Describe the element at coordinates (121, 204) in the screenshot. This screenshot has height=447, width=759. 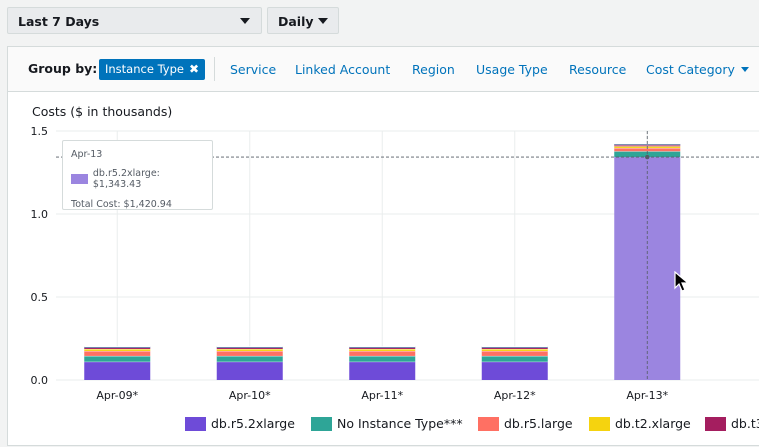
I see `tooltip-total: Total Cost: $1,420.94` at that location.